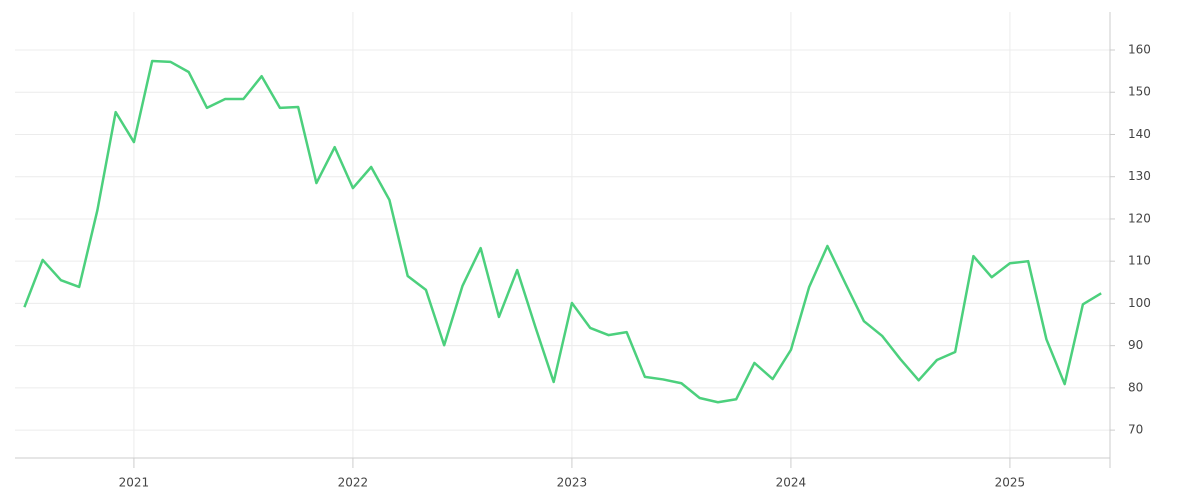  Describe the element at coordinates (1010, 483) in the screenshot. I see `x-tick-label: 2025` at that location.